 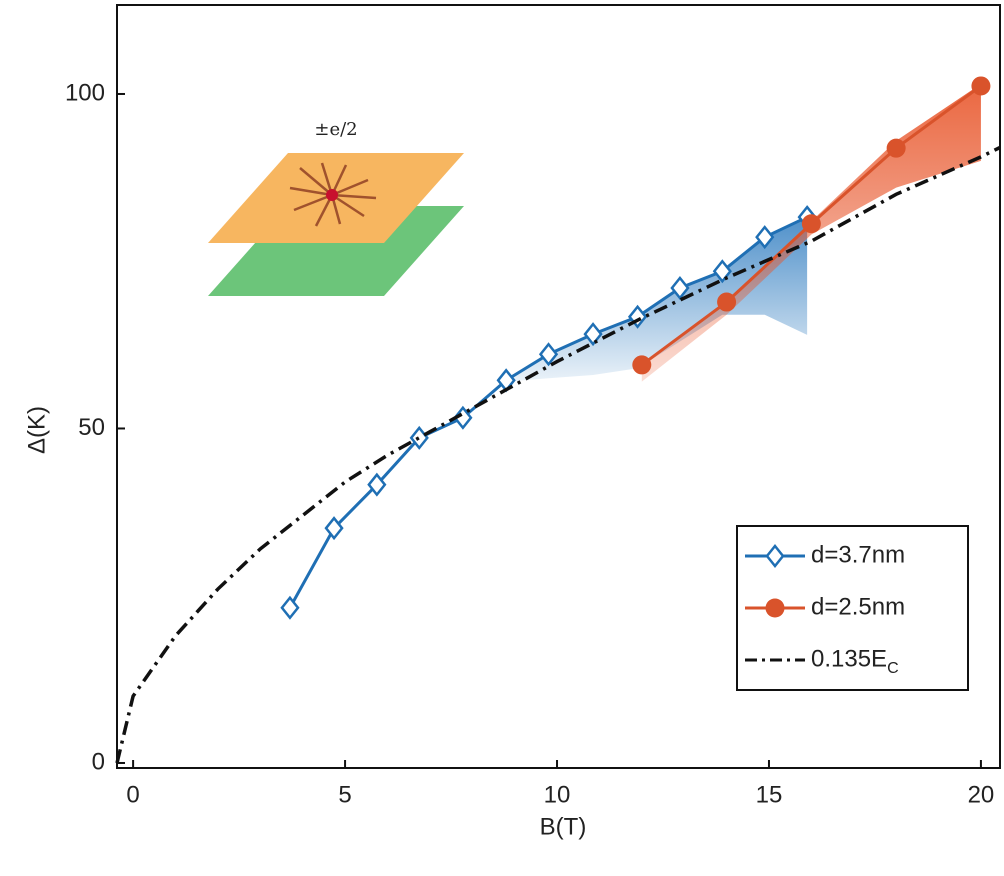 What do you see at coordinates (132, 794) in the screenshot?
I see `x-tick-label: 0` at bounding box center [132, 794].